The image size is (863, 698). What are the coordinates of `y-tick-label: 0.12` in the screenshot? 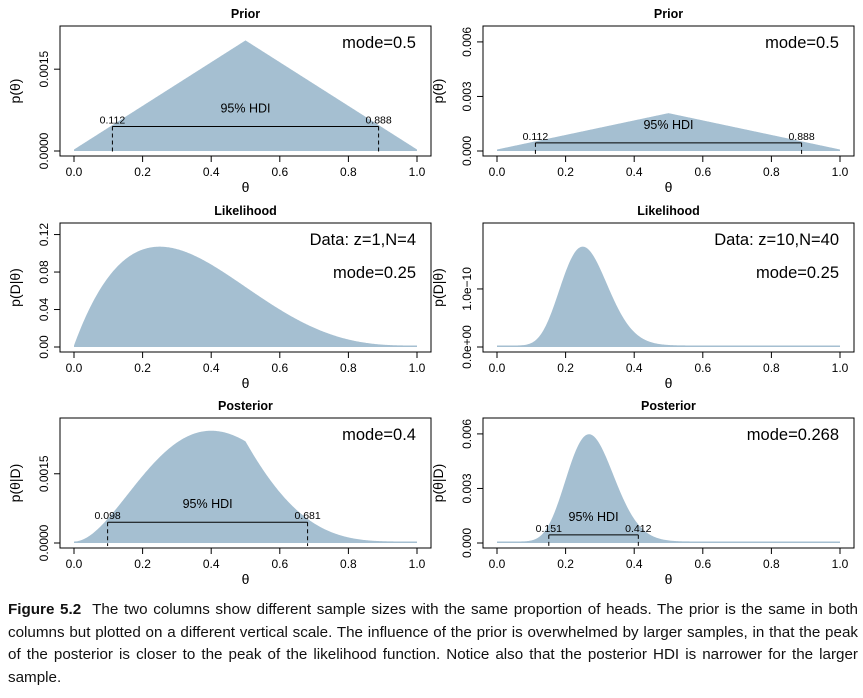 It's located at (44, 235).